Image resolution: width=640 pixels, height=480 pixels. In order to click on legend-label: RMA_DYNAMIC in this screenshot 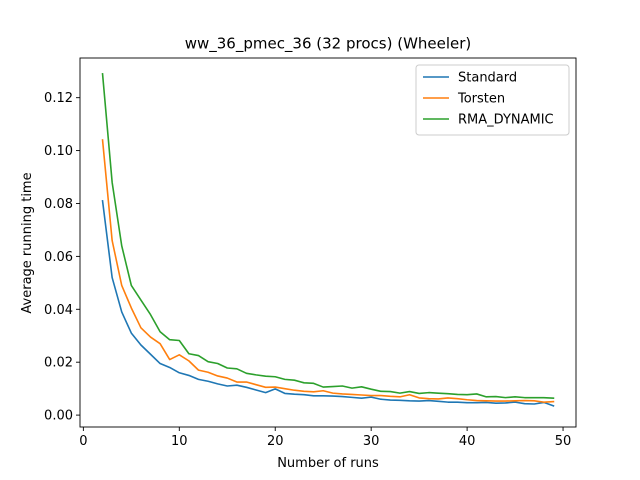, I will do `click(506, 120)`.